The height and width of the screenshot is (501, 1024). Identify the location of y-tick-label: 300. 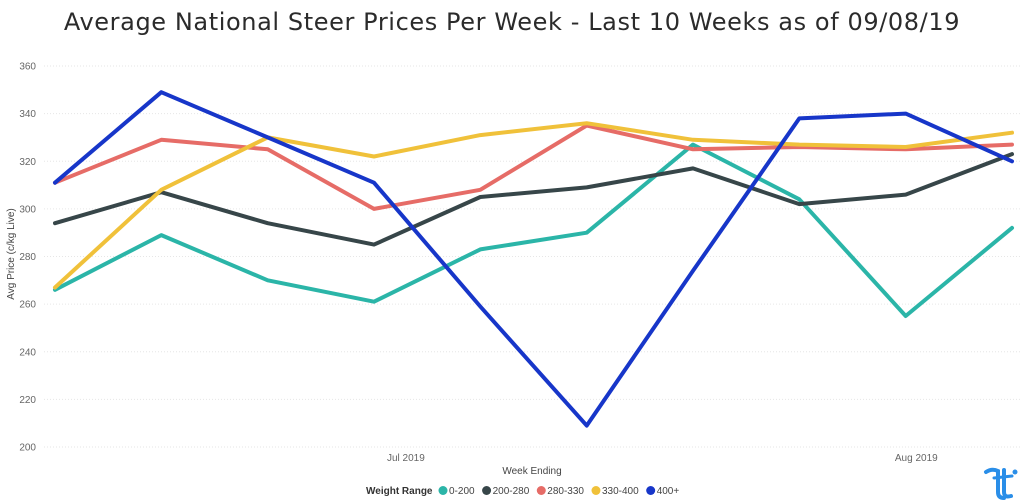
(27, 209).